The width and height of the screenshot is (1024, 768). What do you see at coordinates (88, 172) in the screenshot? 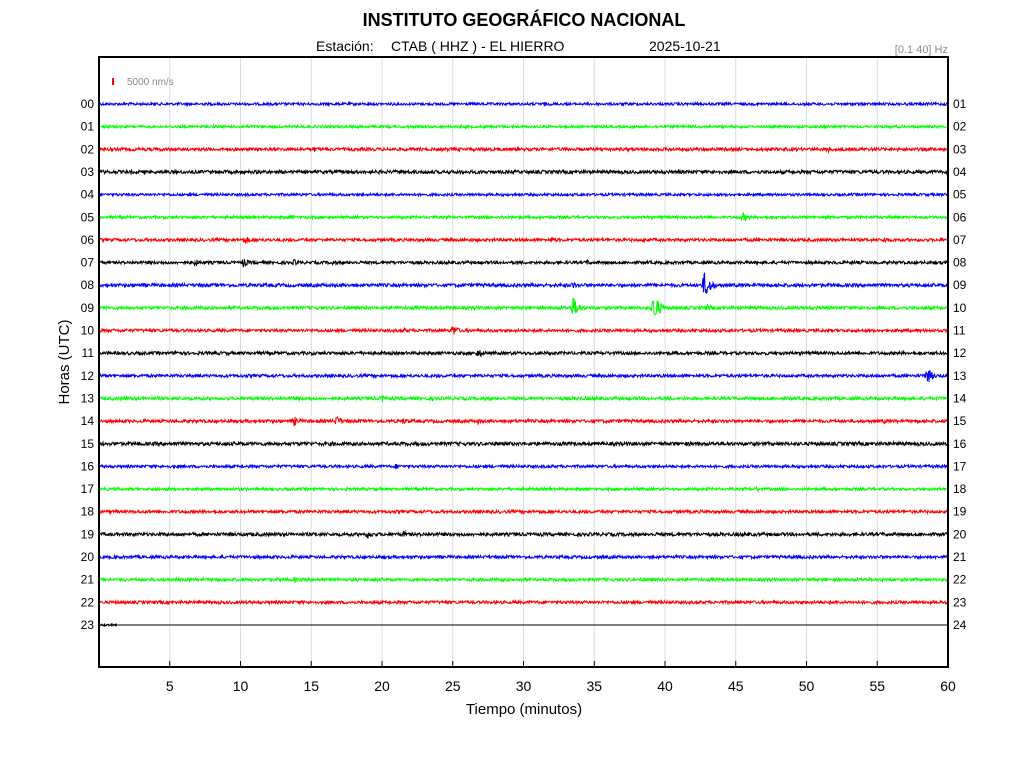
I see `hour-label-left: 03` at bounding box center [88, 172].